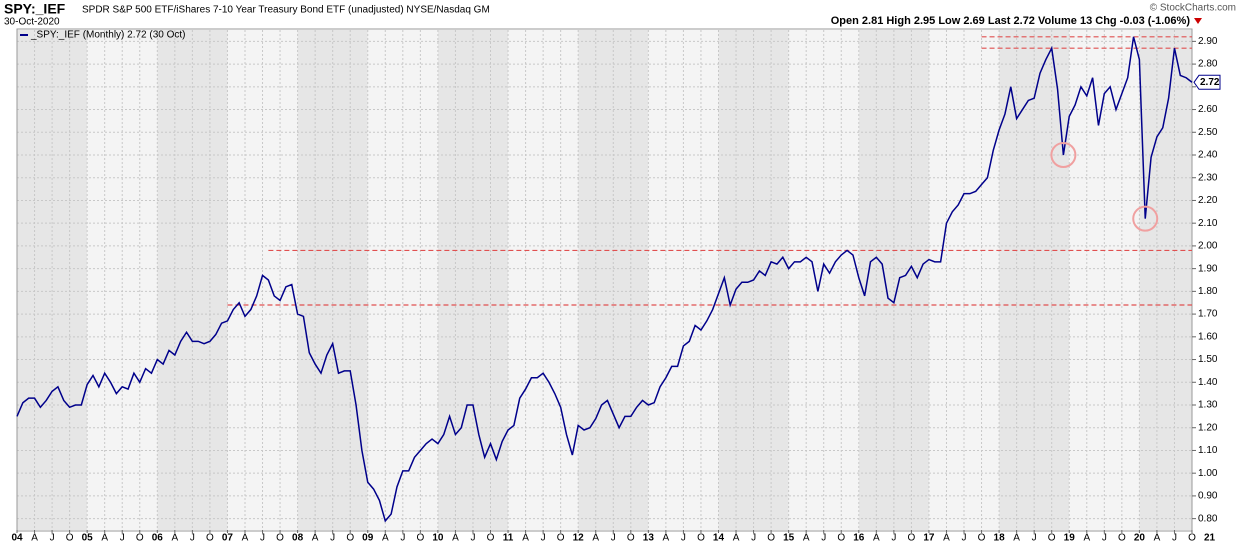 The width and height of the screenshot is (1240, 546). What do you see at coordinates (929, 538) in the screenshot?
I see `x-tick-label: 17` at bounding box center [929, 538].